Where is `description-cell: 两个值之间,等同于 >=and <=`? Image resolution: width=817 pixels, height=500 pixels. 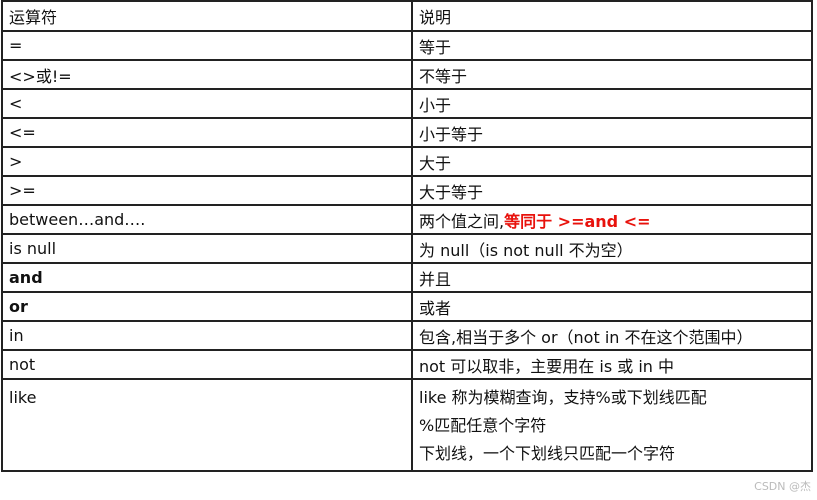
description-cell: 两个值之间,等同于 >=and <= is located at coordinates (612, 219).